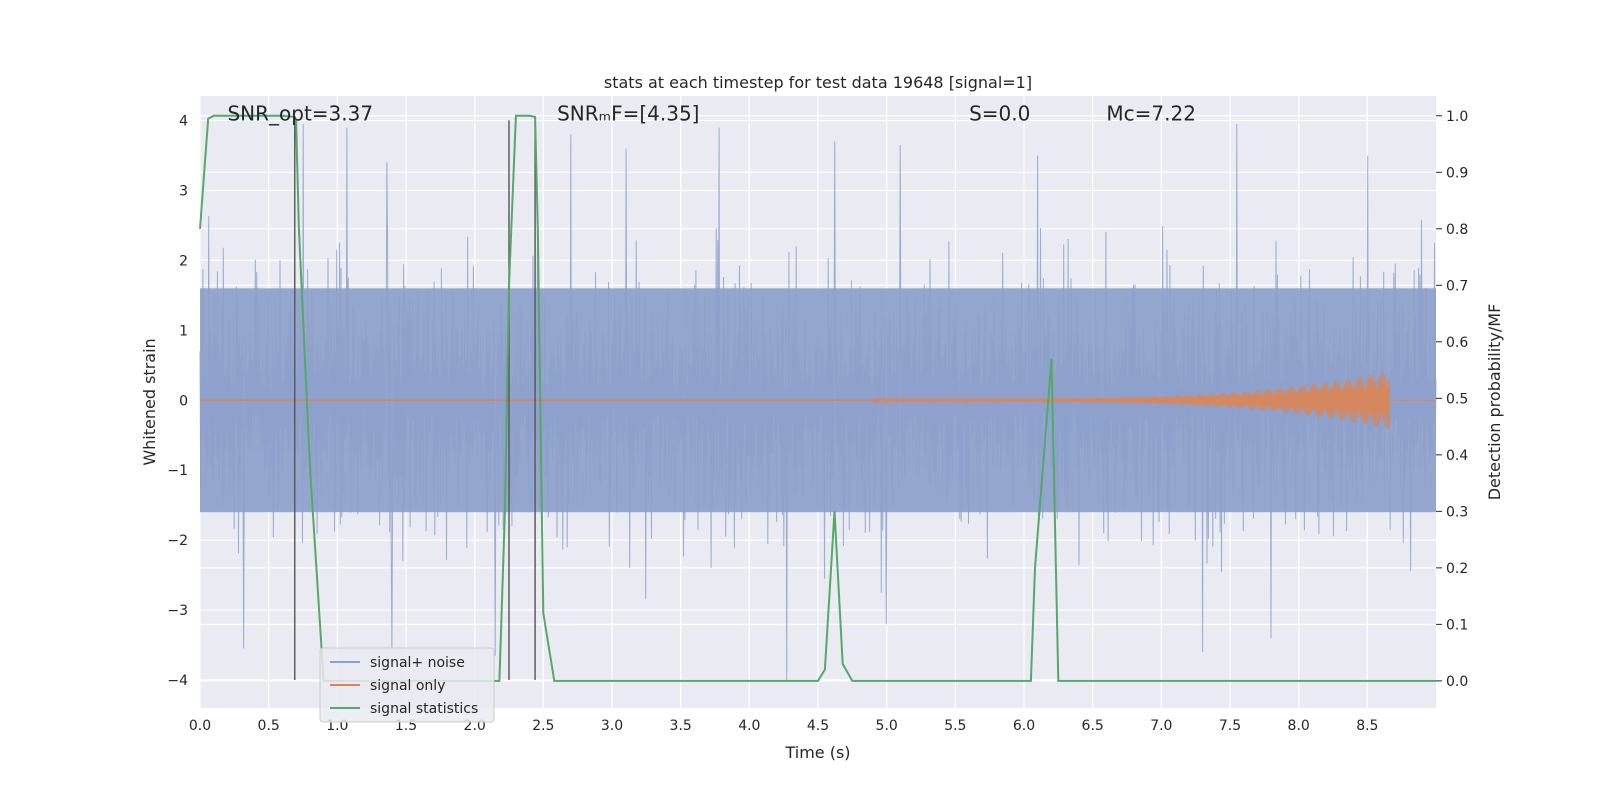  What do you see at coordinates (818, 726) in the screenshot?
I see `x-tick-label: 4.5` at bounding box center [818, 726].